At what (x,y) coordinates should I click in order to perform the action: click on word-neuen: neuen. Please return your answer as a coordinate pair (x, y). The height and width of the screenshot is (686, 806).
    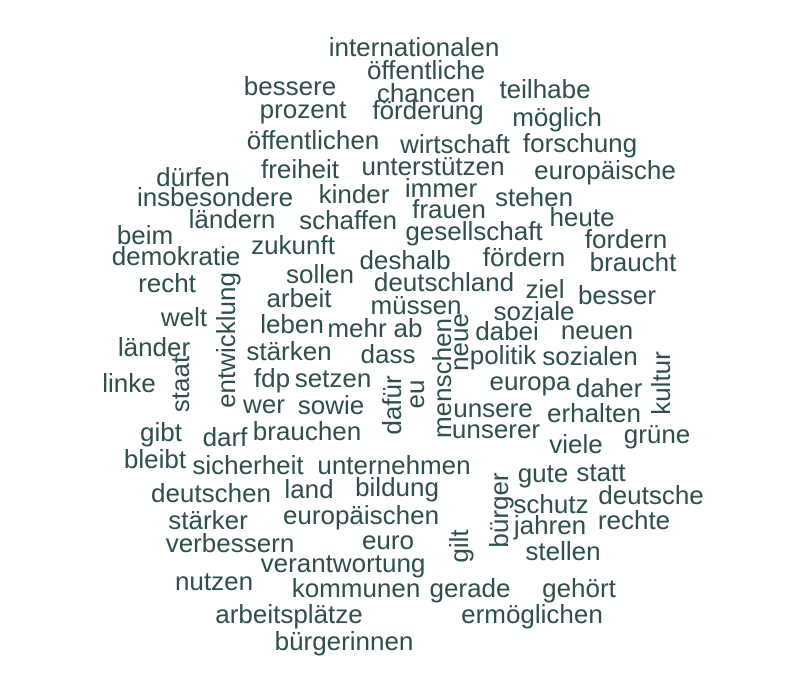
    Looking at the image, I should click on (597, 330).